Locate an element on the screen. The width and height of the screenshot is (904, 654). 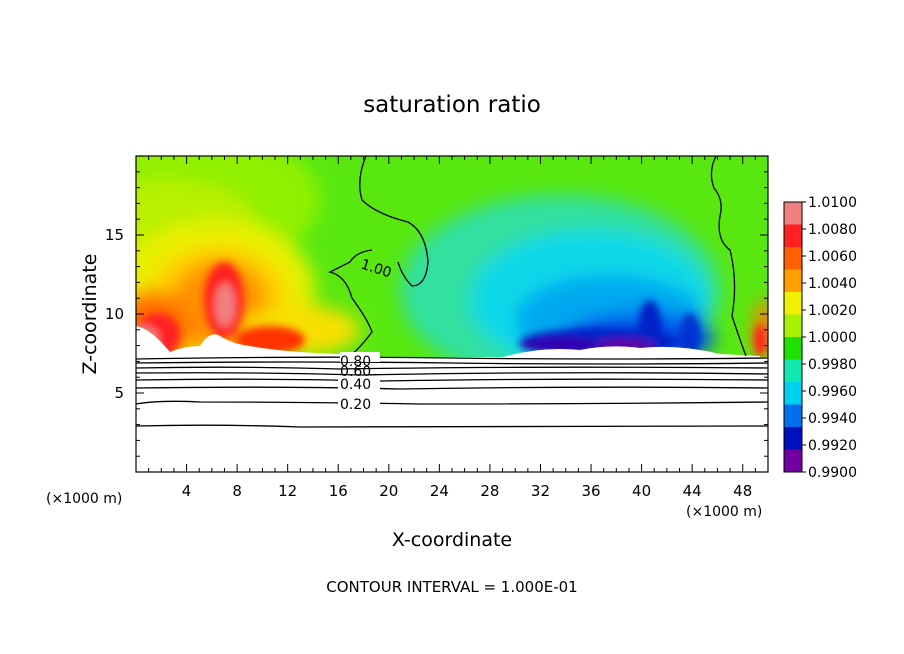
colorbar-label: 0.9980 is located at coordinates (832, 365).